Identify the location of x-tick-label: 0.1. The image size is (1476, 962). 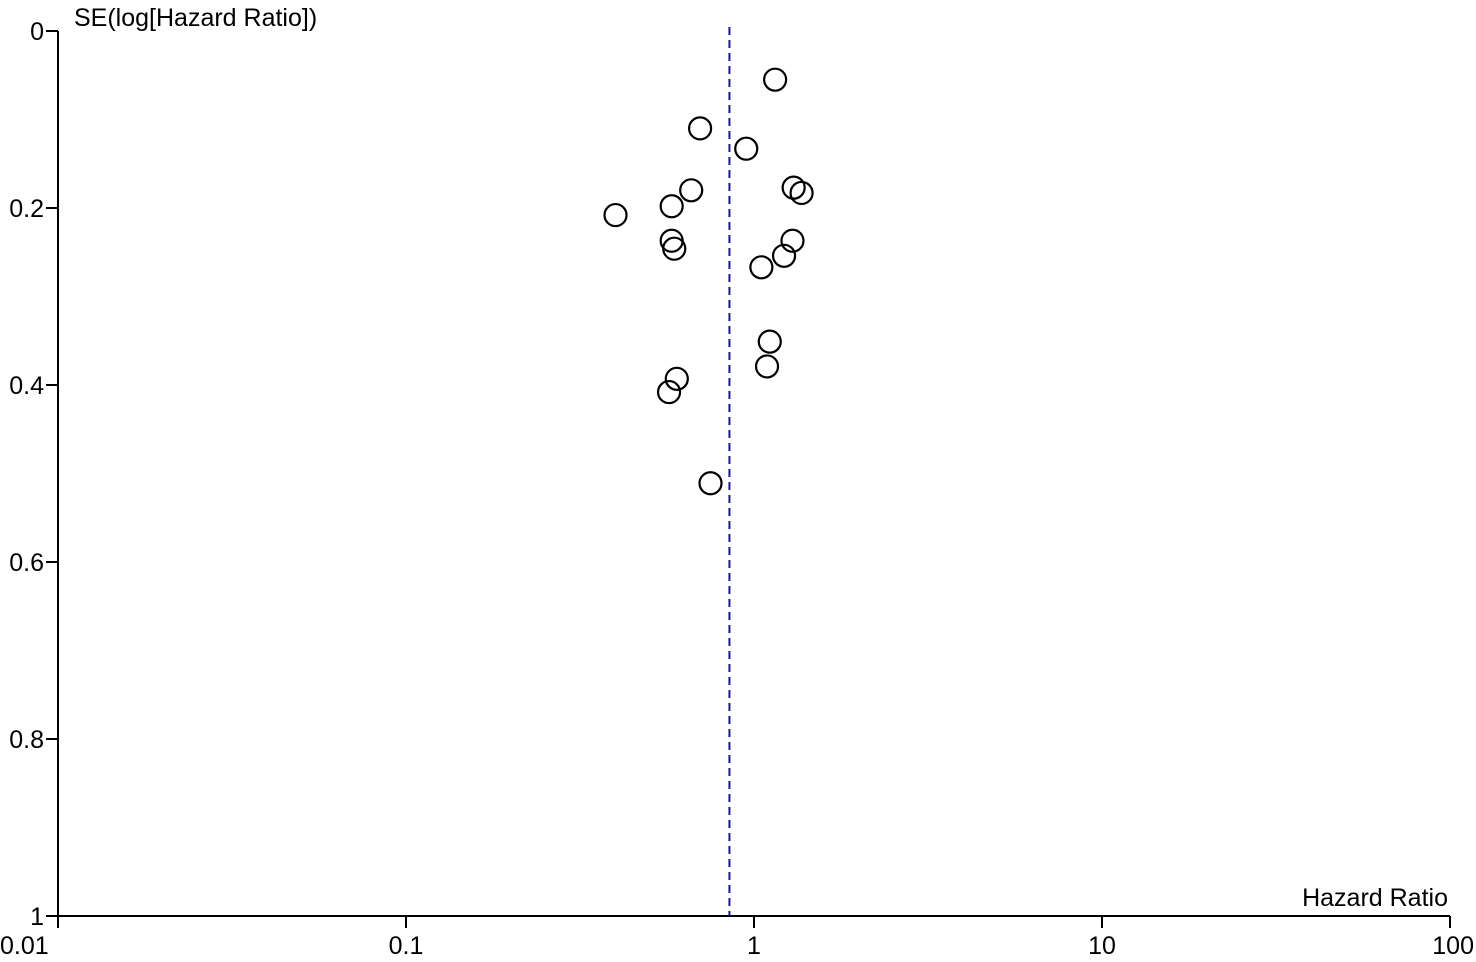
(406, 946).